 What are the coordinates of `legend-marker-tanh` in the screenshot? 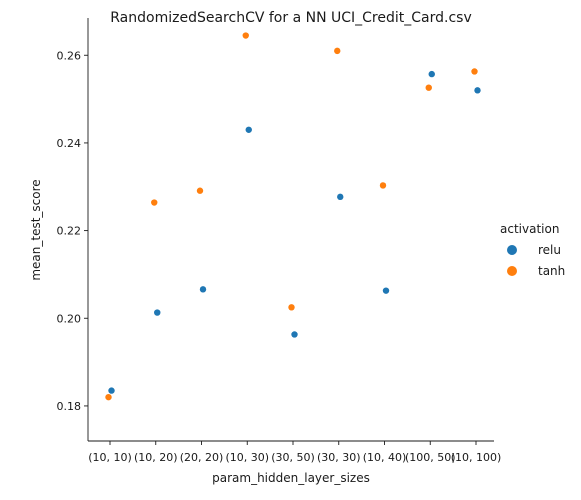 It's located at (512, 271).